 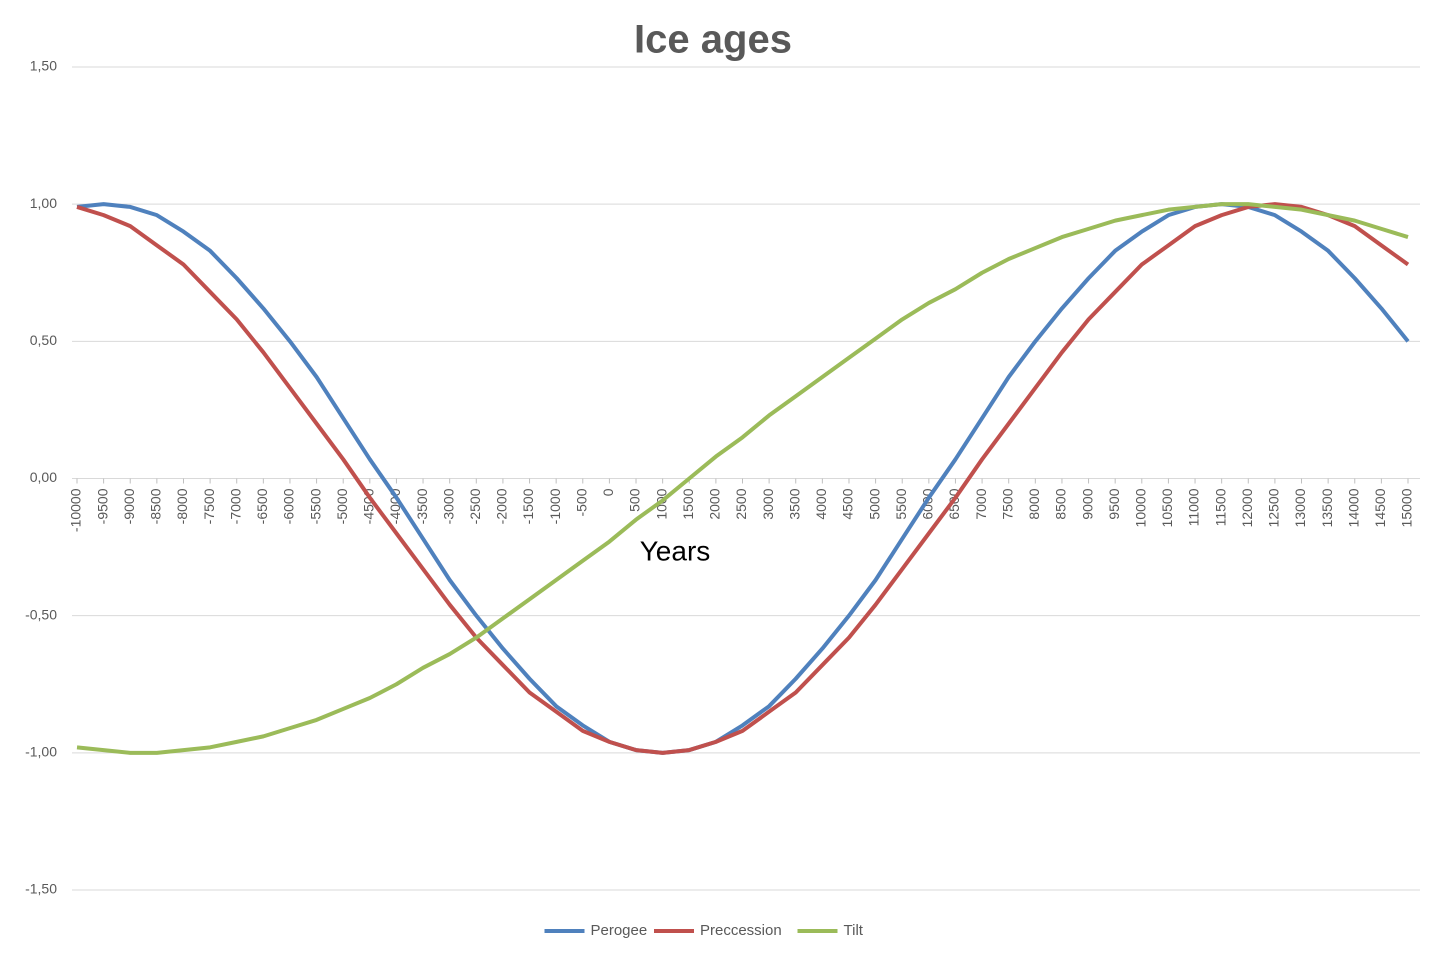 I want to click on x-tick-label: 13000, so click(x=1300, y=507).